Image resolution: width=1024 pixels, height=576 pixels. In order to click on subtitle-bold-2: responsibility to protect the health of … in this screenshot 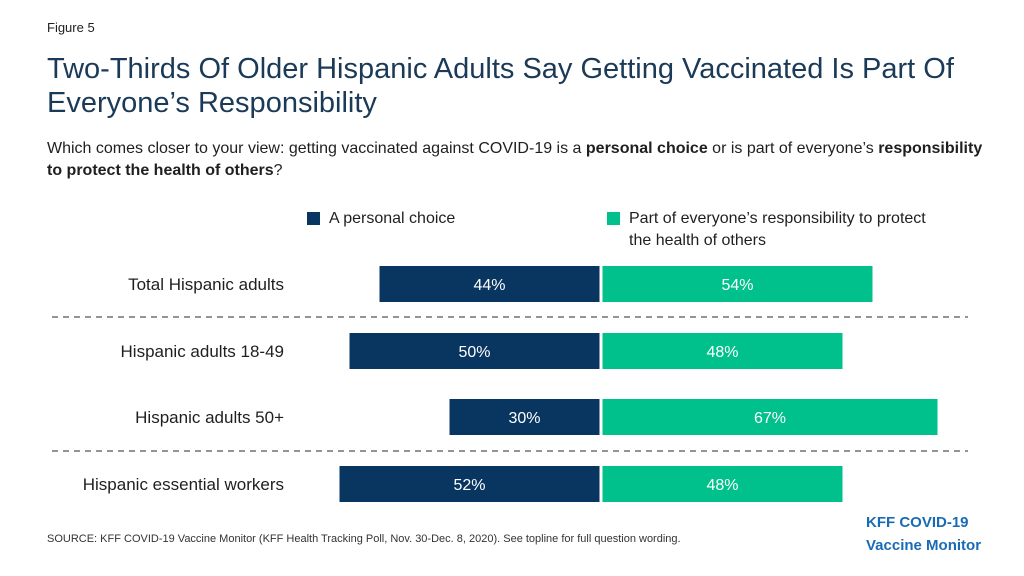, I will do `click(515, 159)`.